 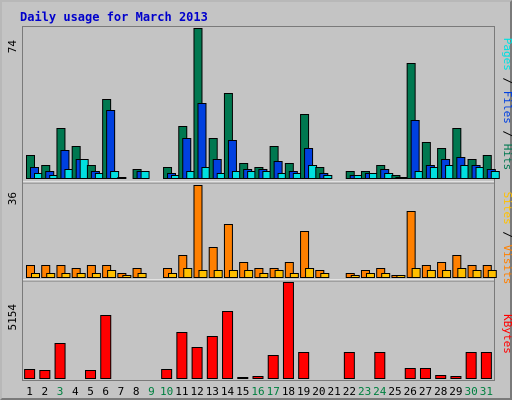 What do you see at coordinates (181, 391) in the screenshot?
I see `x-tick-label: 11` at bounding box center [181, 391].